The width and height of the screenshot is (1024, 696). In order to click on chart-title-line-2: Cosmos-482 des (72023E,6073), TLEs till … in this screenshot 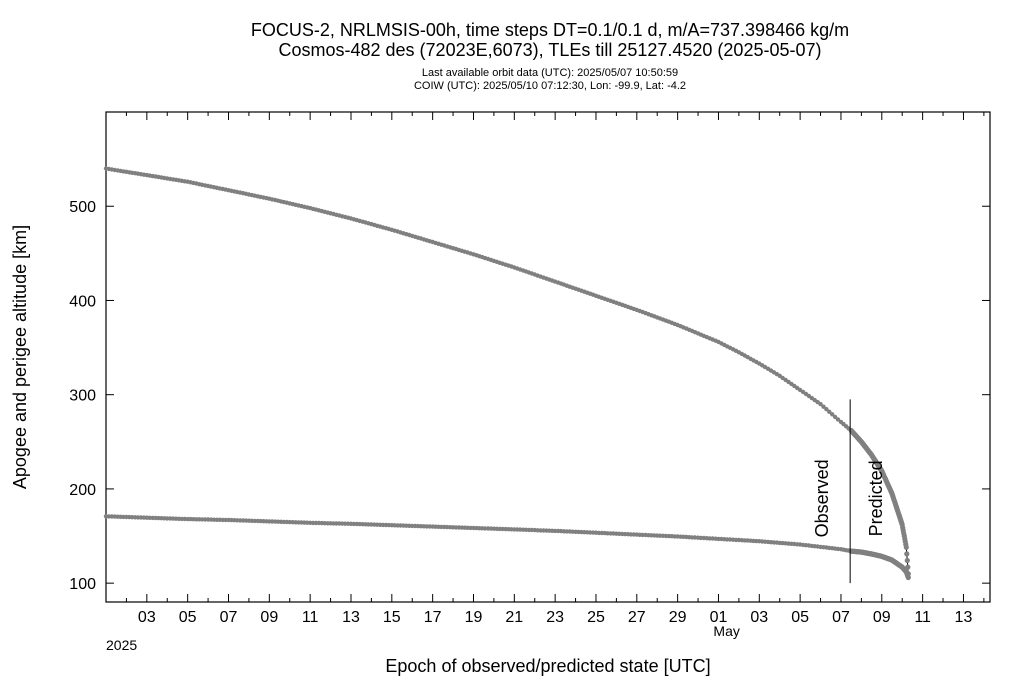, I will do `click(550, 50)`.